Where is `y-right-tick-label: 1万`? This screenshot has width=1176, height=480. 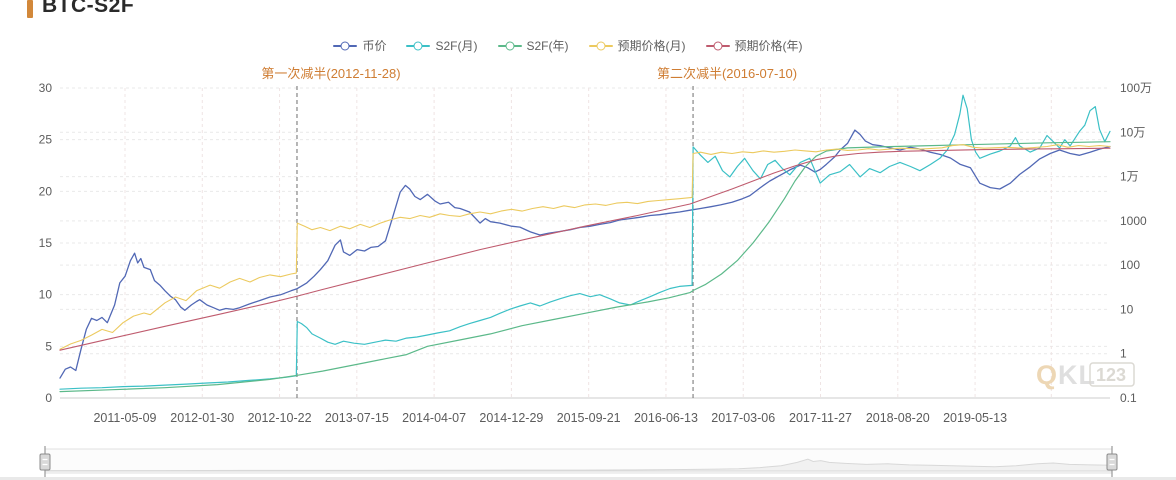
y-right-tick-label: 1万 is located at coordinates (1129, 177).